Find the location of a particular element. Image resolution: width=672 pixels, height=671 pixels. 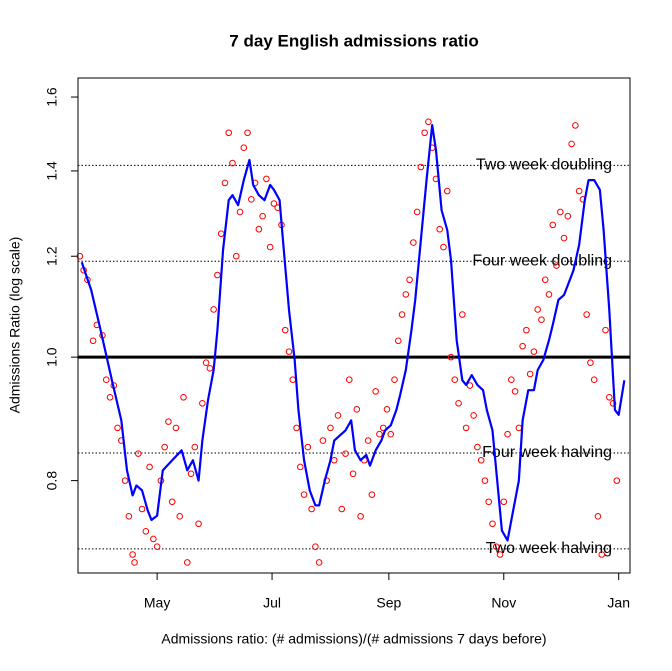

y-tick-label: 0.8 is located at coordinates (52, 481).